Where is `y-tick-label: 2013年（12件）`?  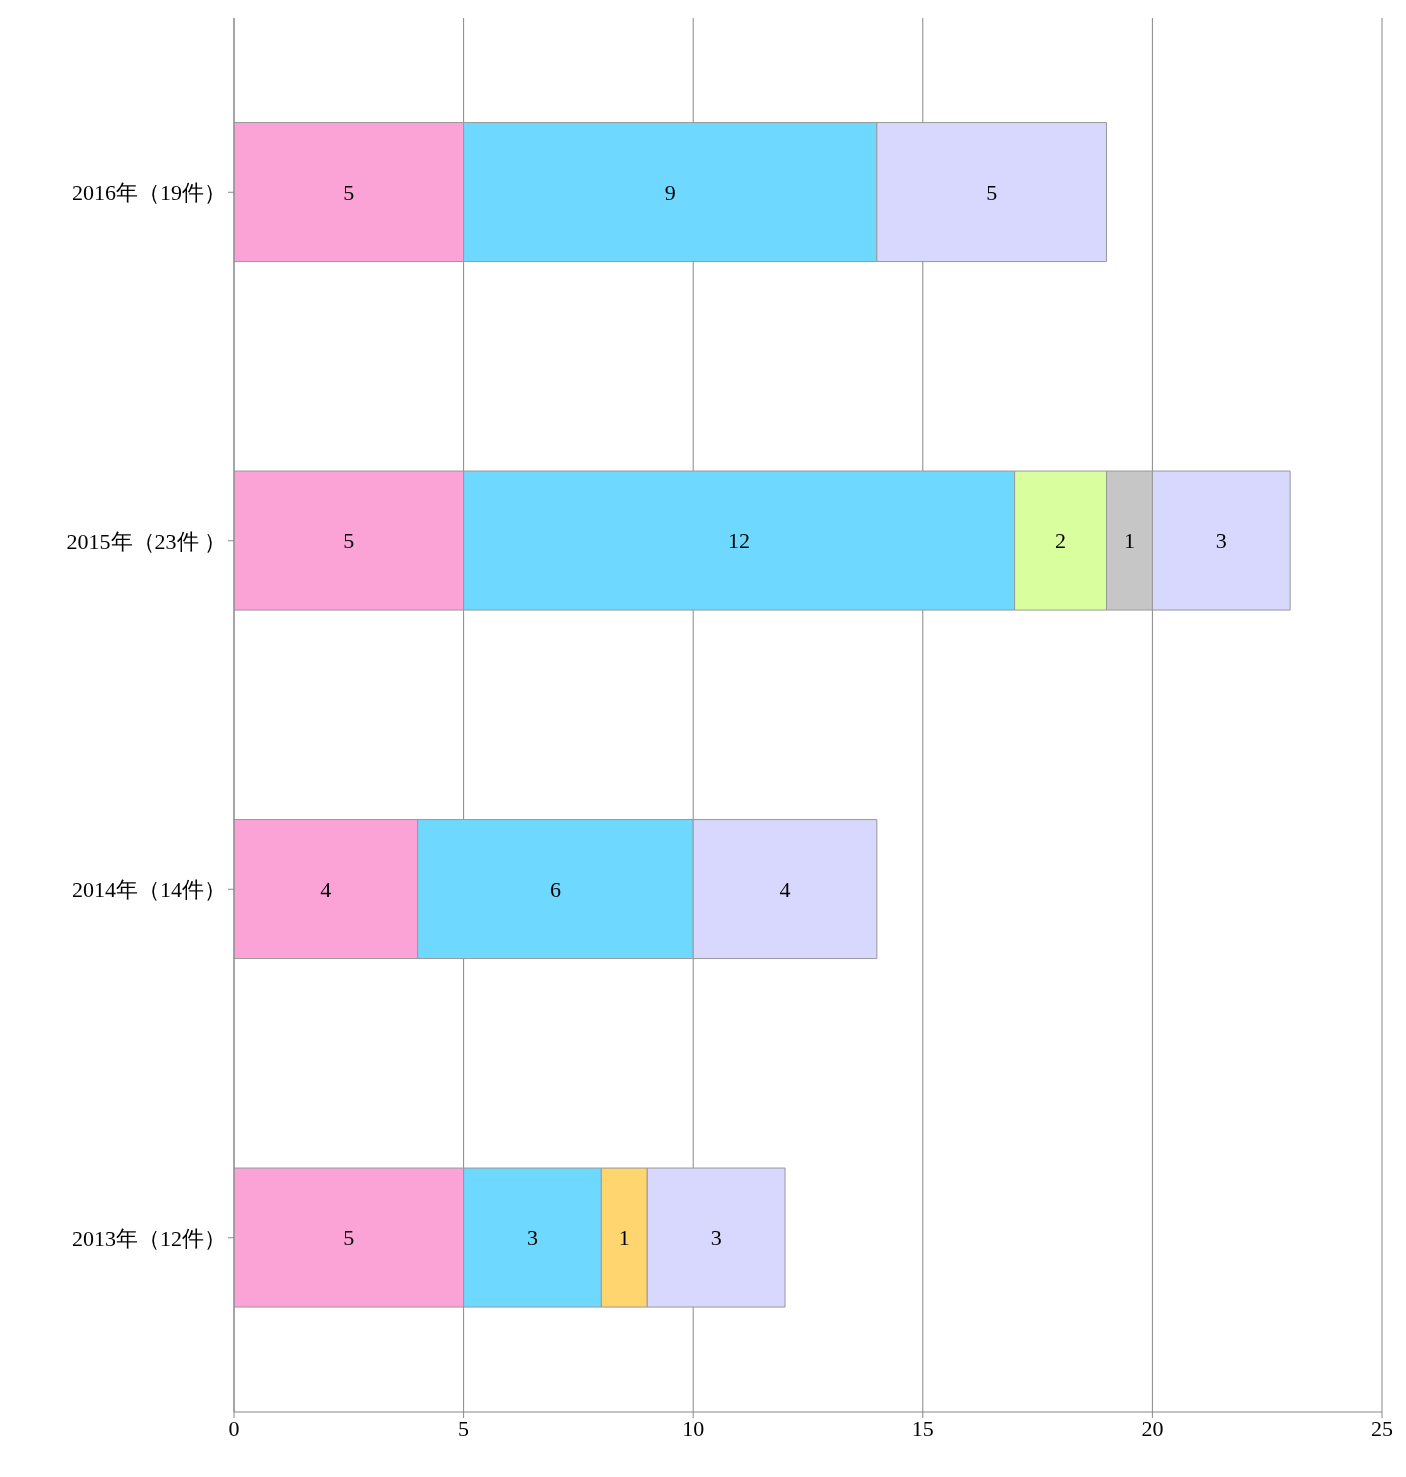
y-tick-label: 2013年（12件） is located at coordinates (149, 1238).